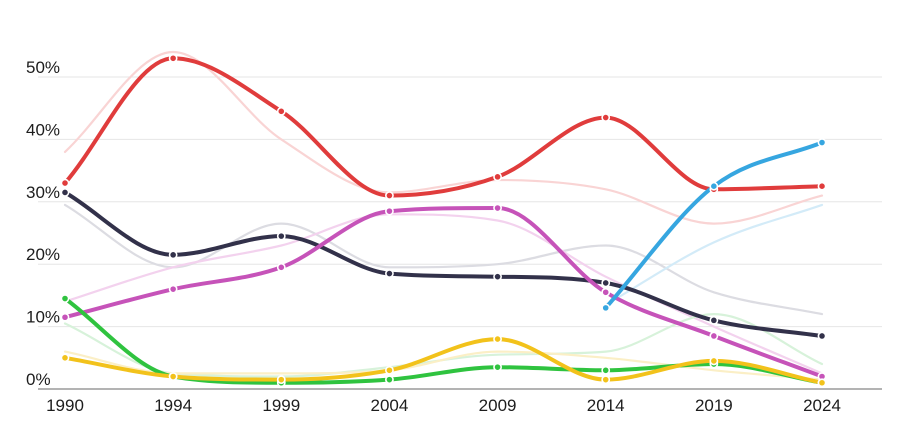 The height and width of the screenshot is (436, 900). I want to click on x-tick-label: 2009, so click(498, 405).